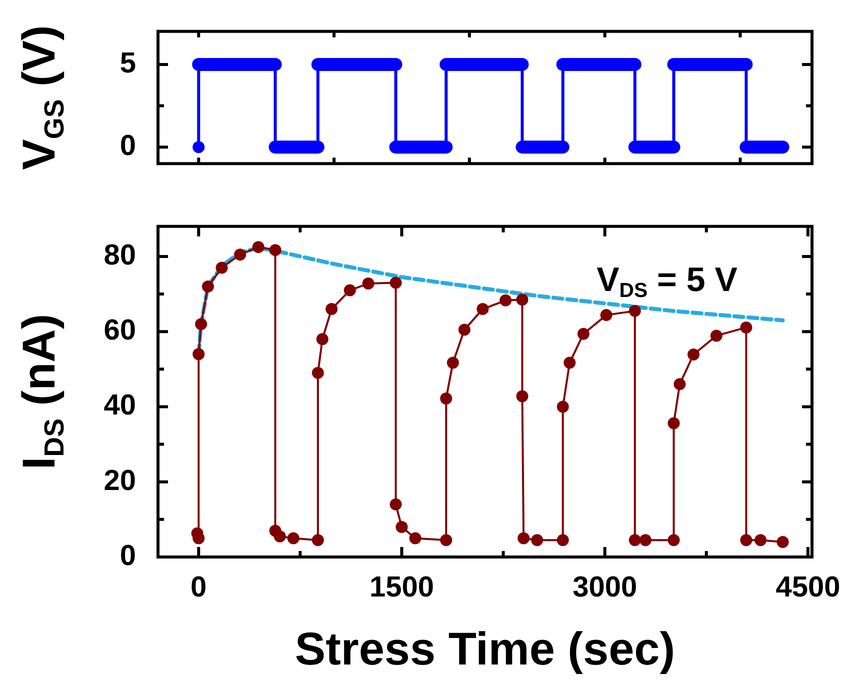 The width and height of the screenshot is (866, 684). What do you see at coordinates (41, 392) in the screenshot?
I see `y-axis-title: IDS (nA)` at bounding box center [41, 392].